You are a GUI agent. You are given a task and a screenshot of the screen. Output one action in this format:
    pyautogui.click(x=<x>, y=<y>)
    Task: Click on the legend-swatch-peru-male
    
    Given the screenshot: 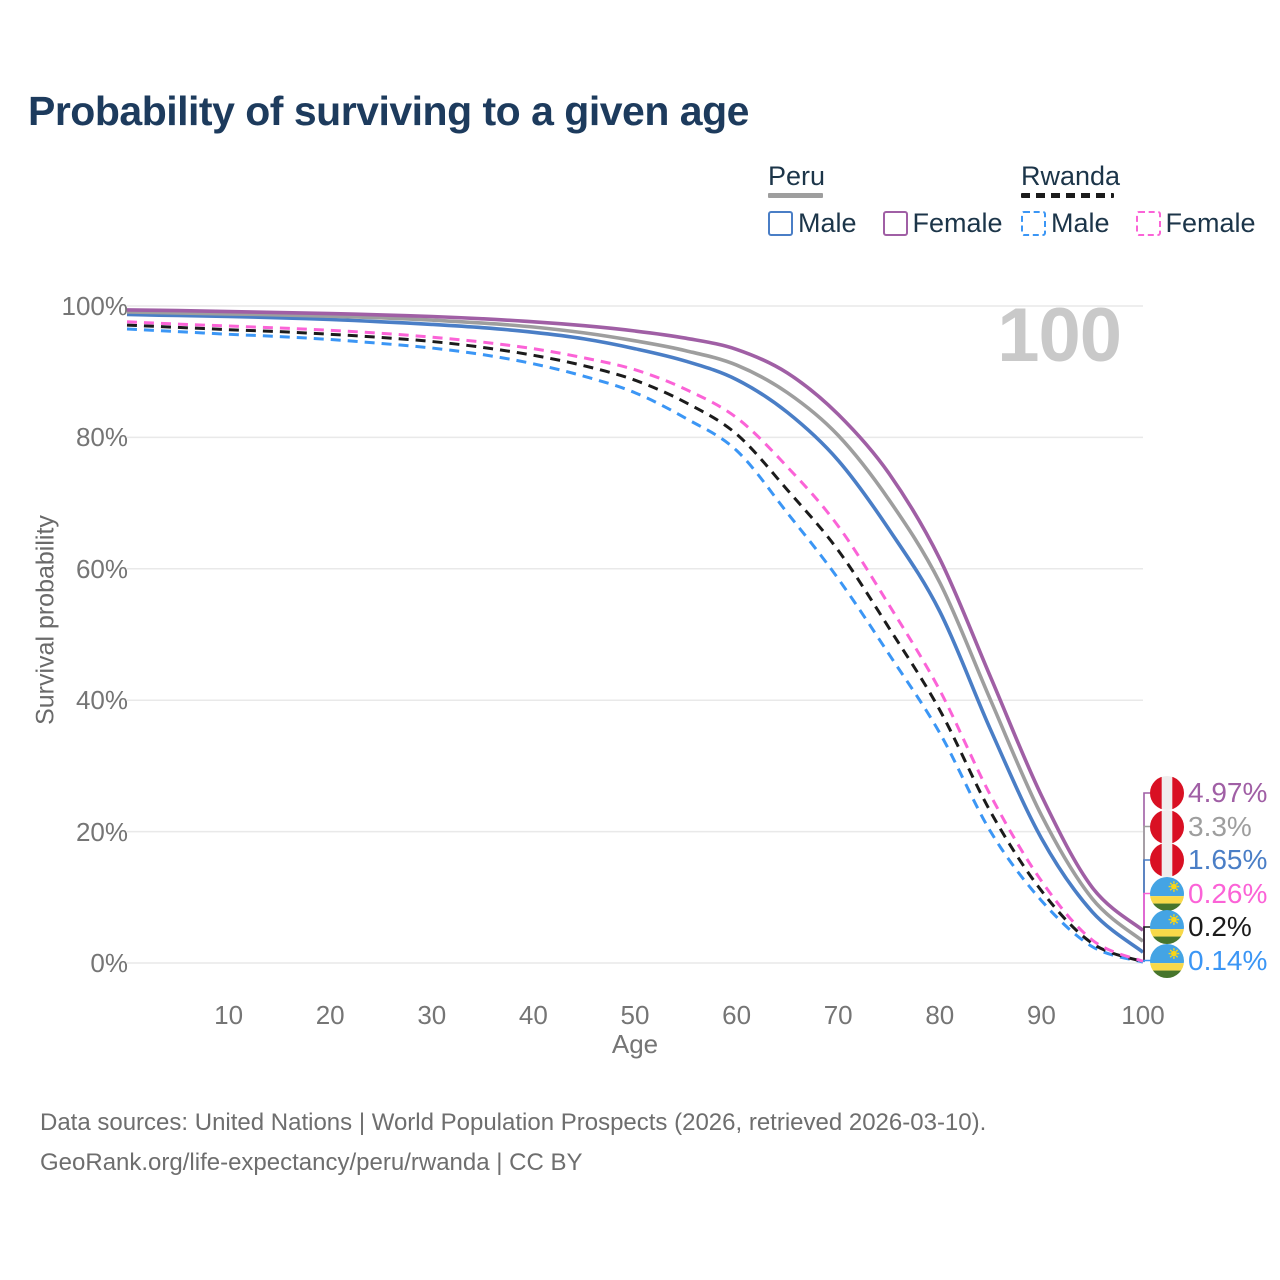 What is the action you would take?
    pyautogui.click(x=780, y=223)
    